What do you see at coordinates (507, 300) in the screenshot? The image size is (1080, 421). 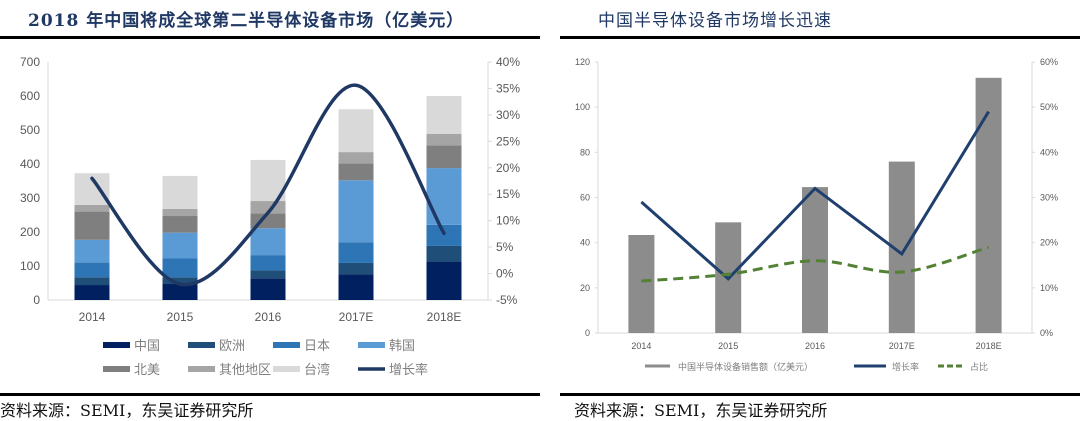 I see `y2-tick-label: -5%` at bounding box center [507, 300].